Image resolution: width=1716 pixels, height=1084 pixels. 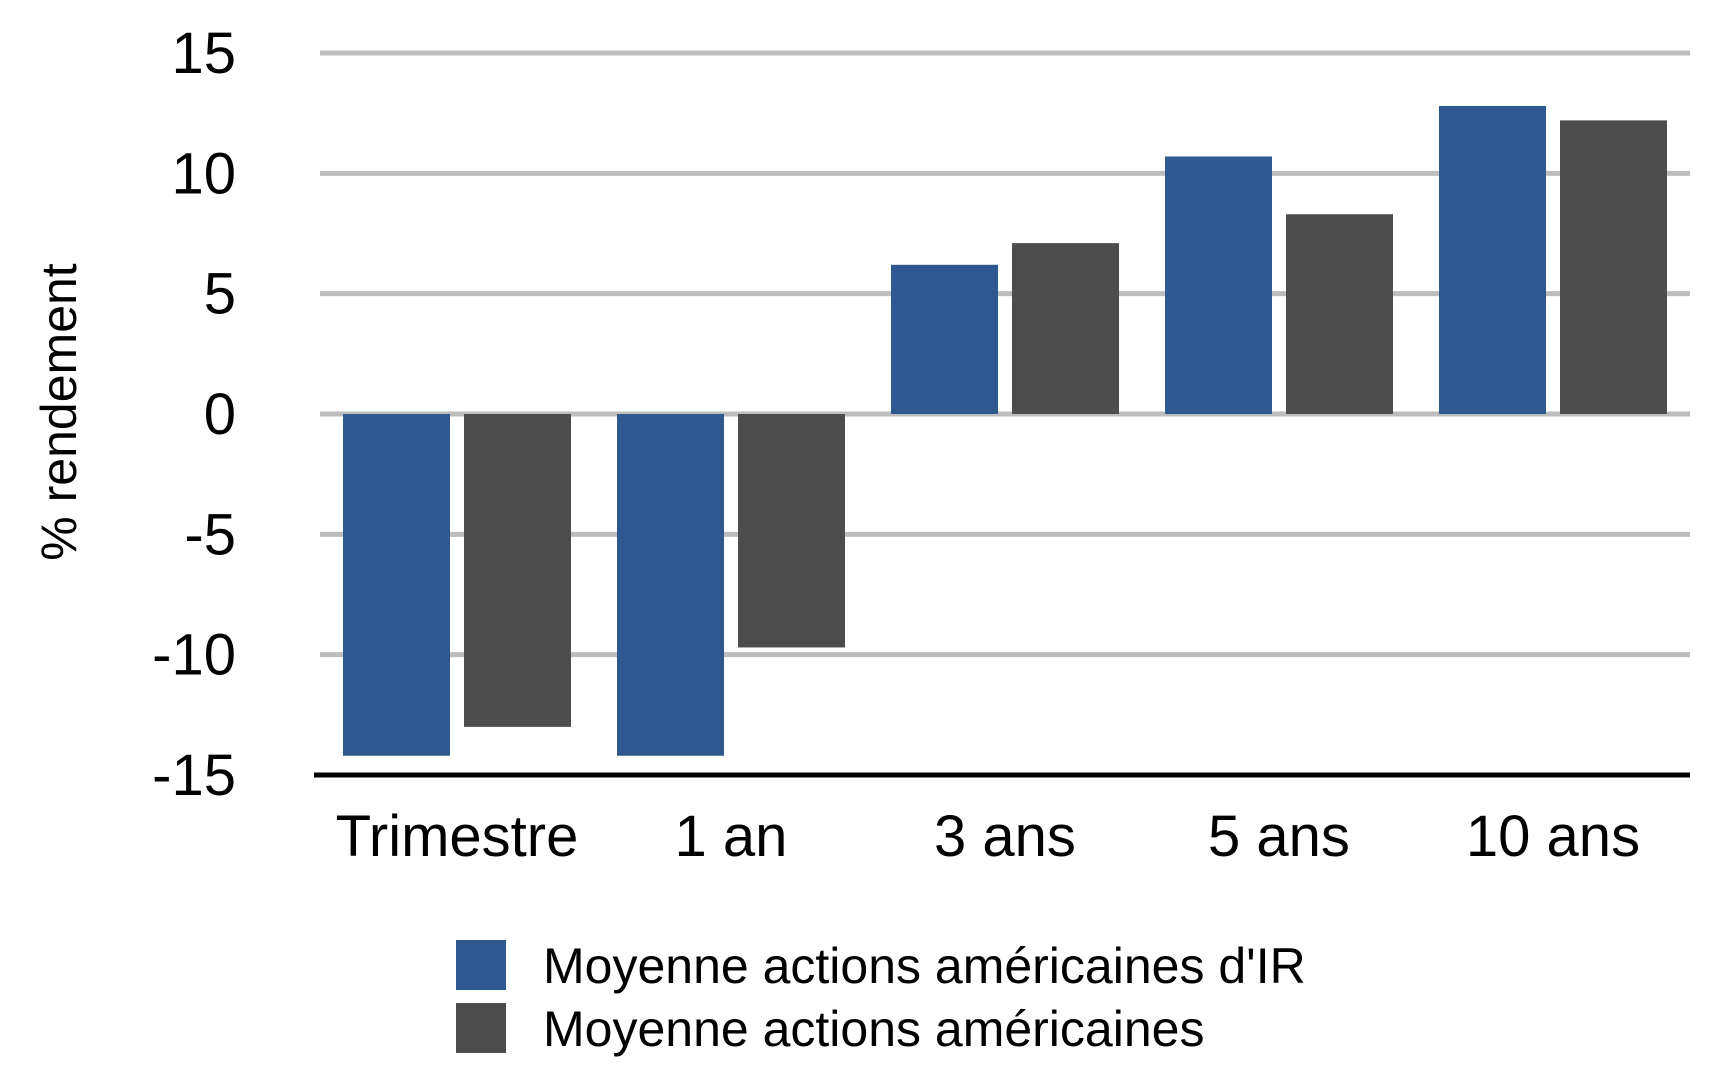 I want to click on legend-label: Moyenne actions américaines d'IR, so click(x=924, y=966).